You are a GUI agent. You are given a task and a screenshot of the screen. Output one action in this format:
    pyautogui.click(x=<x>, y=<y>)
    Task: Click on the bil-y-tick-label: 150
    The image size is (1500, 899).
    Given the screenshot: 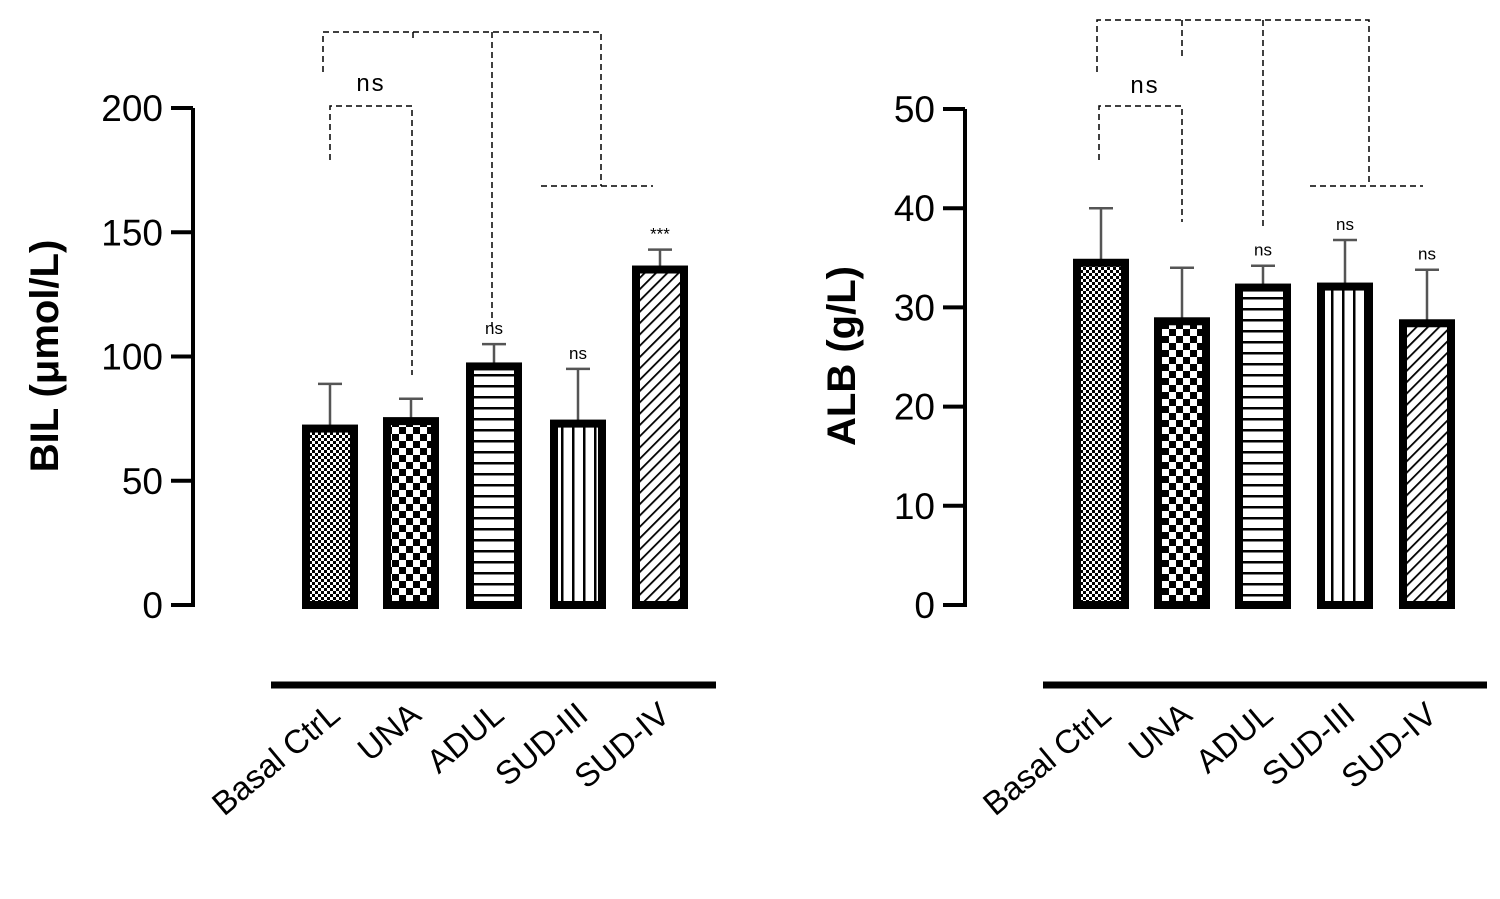 What is the action you would take?
    pyautogui.click(x=132, y=232)
    